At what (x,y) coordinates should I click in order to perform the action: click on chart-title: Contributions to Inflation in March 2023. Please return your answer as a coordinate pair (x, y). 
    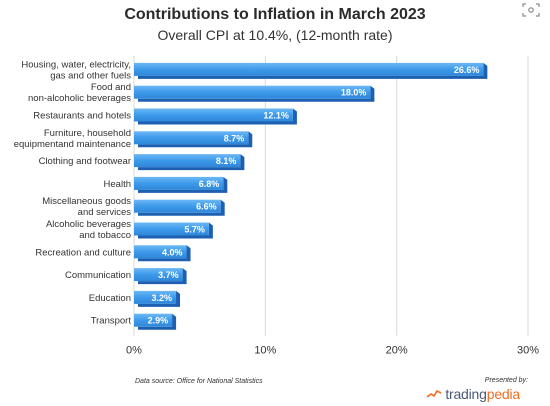
    Looking at the image, I should click on (275, 14).